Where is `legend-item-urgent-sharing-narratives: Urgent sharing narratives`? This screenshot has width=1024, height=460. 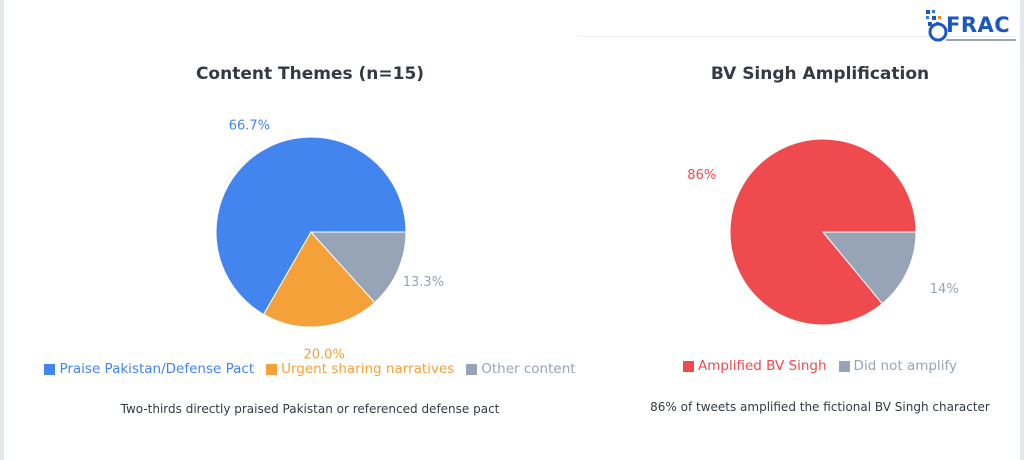 legend-item-urgent-sharing-narratives: Urgent sharing narratives is located at coordinates (360, 369).